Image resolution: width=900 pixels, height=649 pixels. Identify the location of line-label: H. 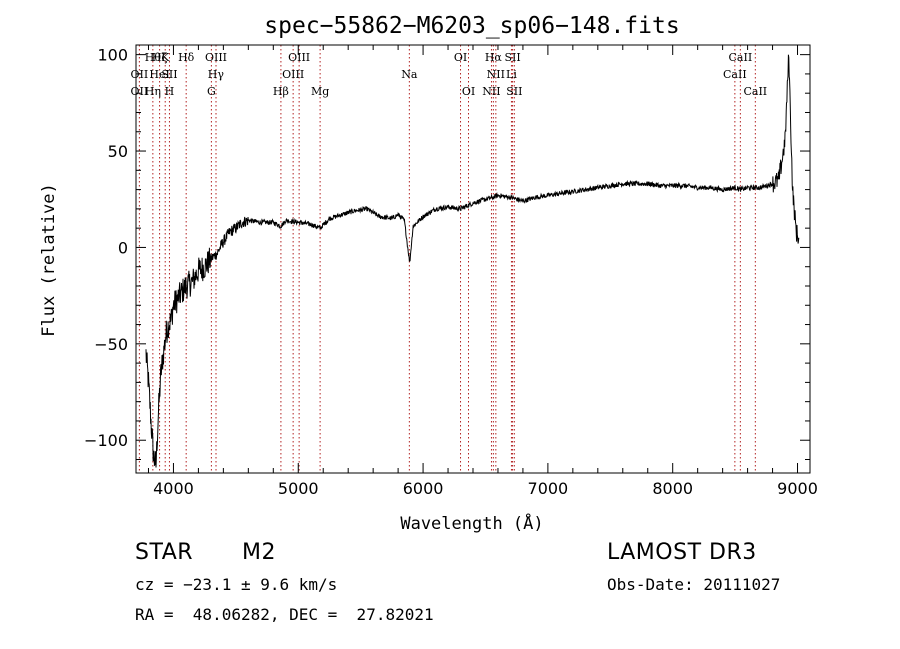
(170, 91).